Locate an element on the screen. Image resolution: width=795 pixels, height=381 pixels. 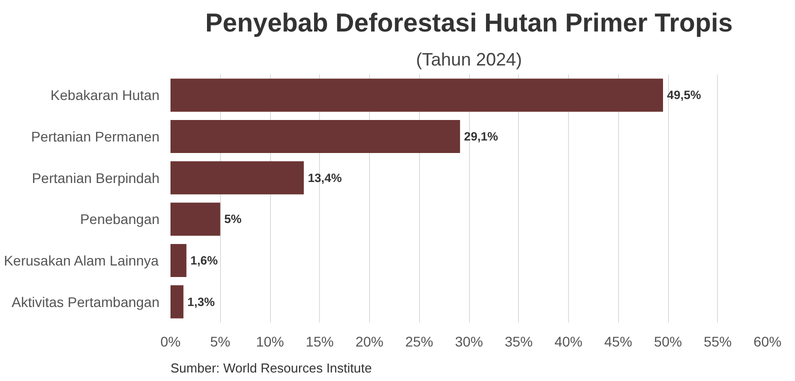
y-tick-label: Kebakaran Hutan is located at coordinates (105, 95).